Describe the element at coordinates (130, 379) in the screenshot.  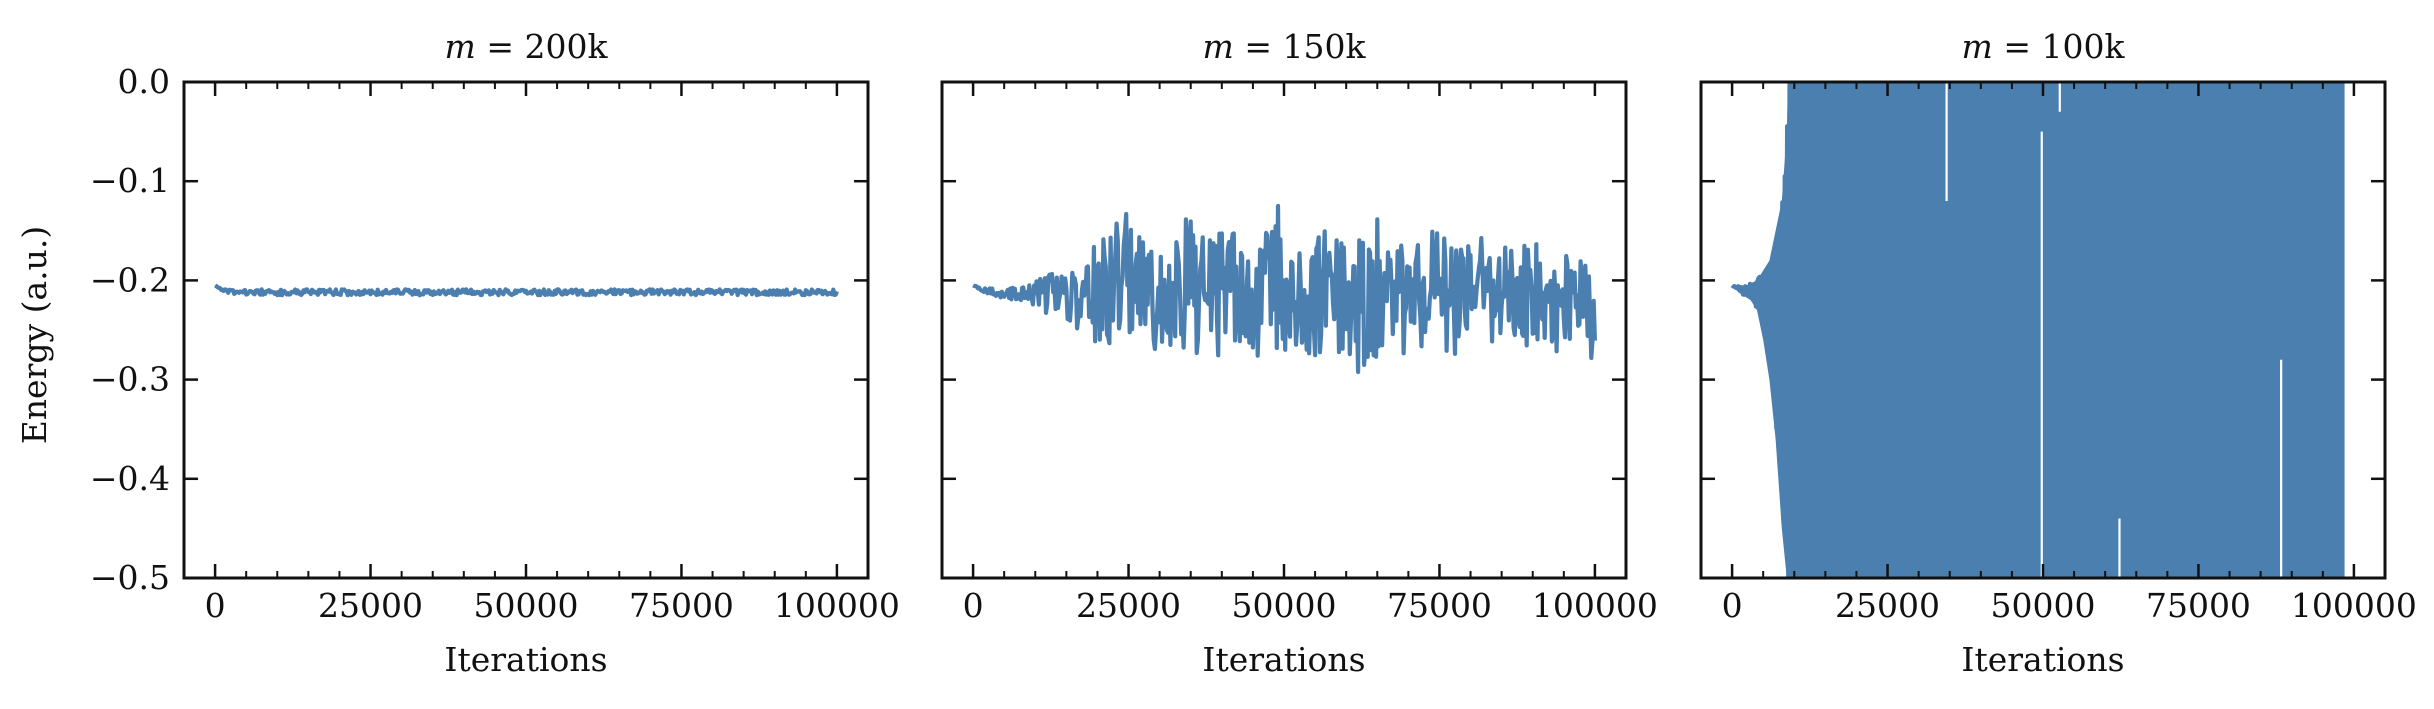
I see `y-tick-label: −0.3` at that location.